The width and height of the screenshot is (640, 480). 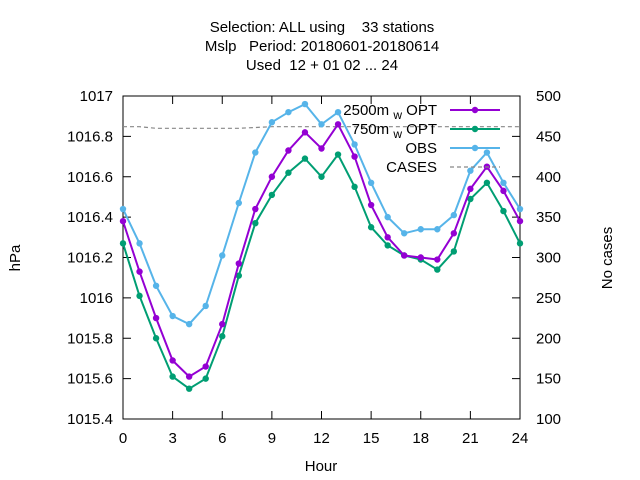 I want to click on y-tick-label: 1015.8, so click(x=90, y=338).